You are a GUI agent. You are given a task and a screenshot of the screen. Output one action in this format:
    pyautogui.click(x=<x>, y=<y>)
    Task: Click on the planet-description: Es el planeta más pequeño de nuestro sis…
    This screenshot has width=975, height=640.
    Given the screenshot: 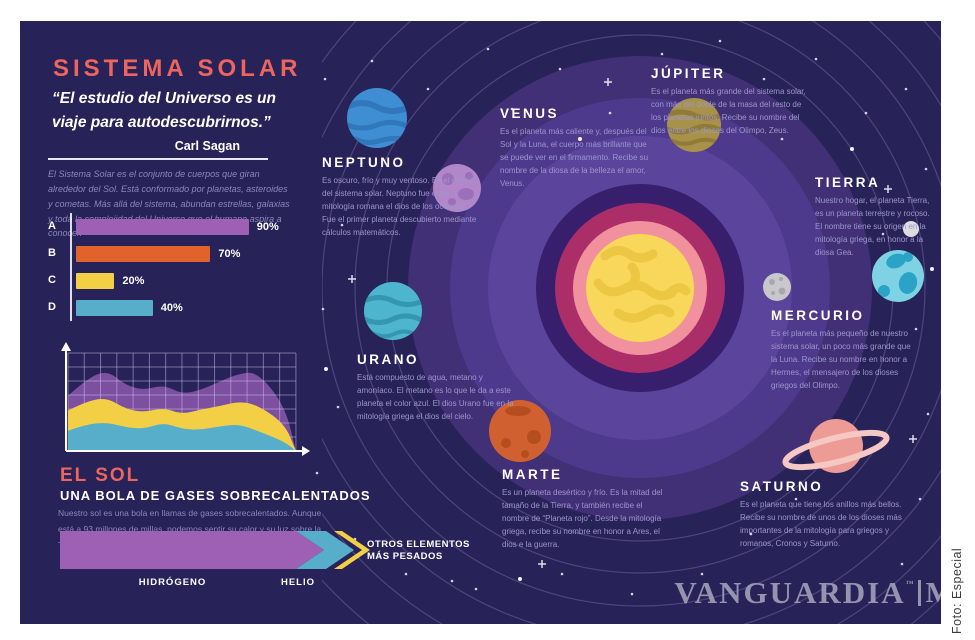 What is the action you would take?
    pyautogui.click(x=841, y=359)
    